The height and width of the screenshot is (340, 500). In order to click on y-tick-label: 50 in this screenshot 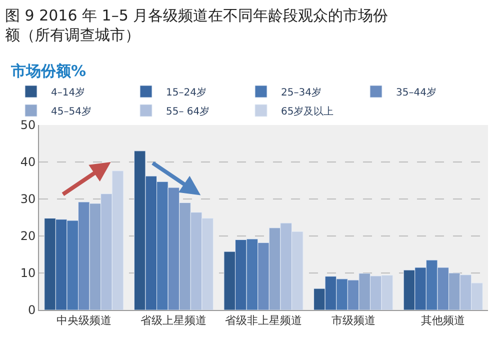, I will do `click(28, 125)`.